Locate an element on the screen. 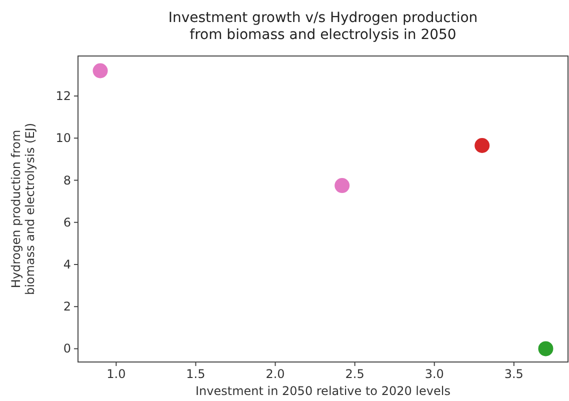  chart-title: Investment growth v/s Hydrogen production from biomass and electrolysis in 2050 is located at coordinates (323, 26).